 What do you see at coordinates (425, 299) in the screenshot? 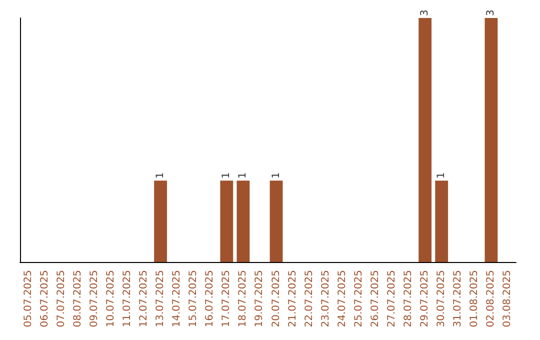
I see `x-tick-label: 29.07.2025` at bounding box center [425, 299].